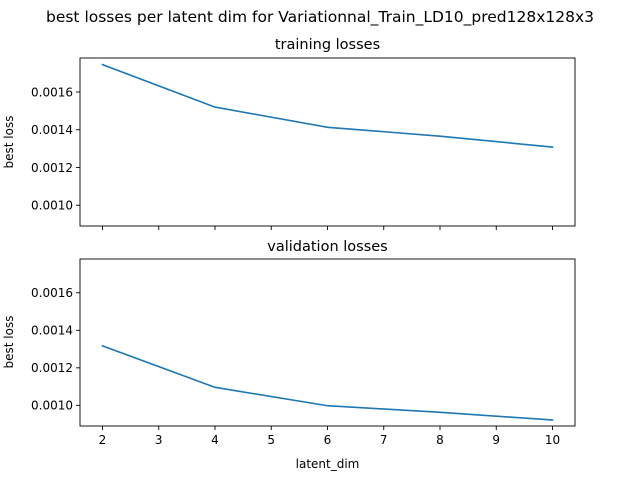 This screenshot has height=485, width=640. I want to click on validation-xtick-label: 4, so click(215, 440).